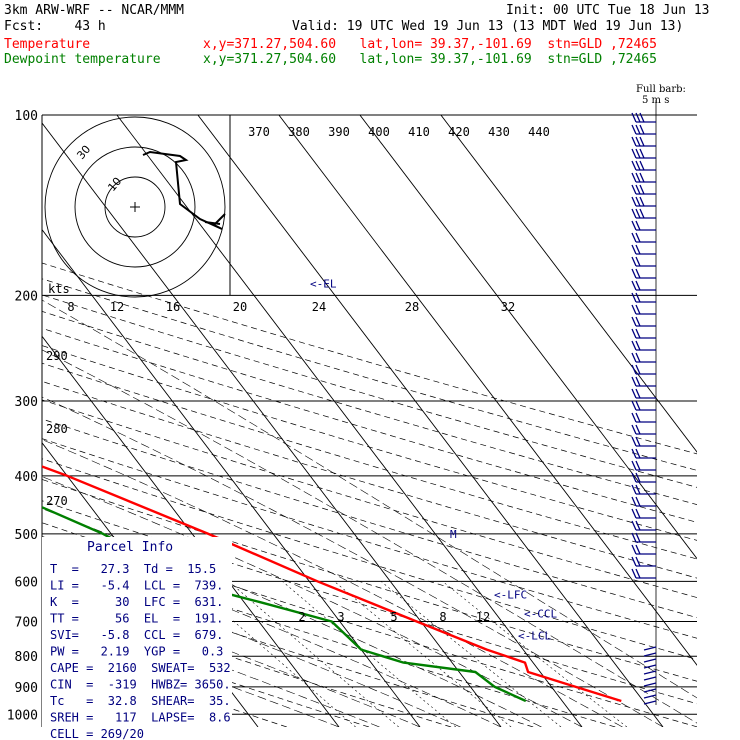 The width and height of the screenshot is (740, 740). Describe the element at coordinates (70, 307) in the screenshot. I see `hodograph-speed-label: 8` at that location.